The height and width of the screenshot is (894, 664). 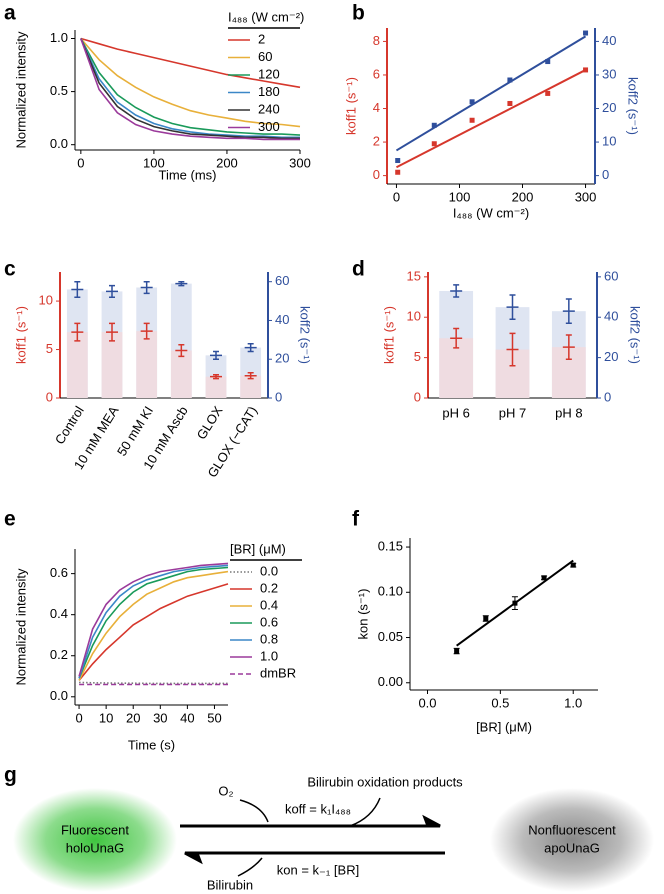 I want to click on x-tick-label: 0.5, so click(x=500, y=702).